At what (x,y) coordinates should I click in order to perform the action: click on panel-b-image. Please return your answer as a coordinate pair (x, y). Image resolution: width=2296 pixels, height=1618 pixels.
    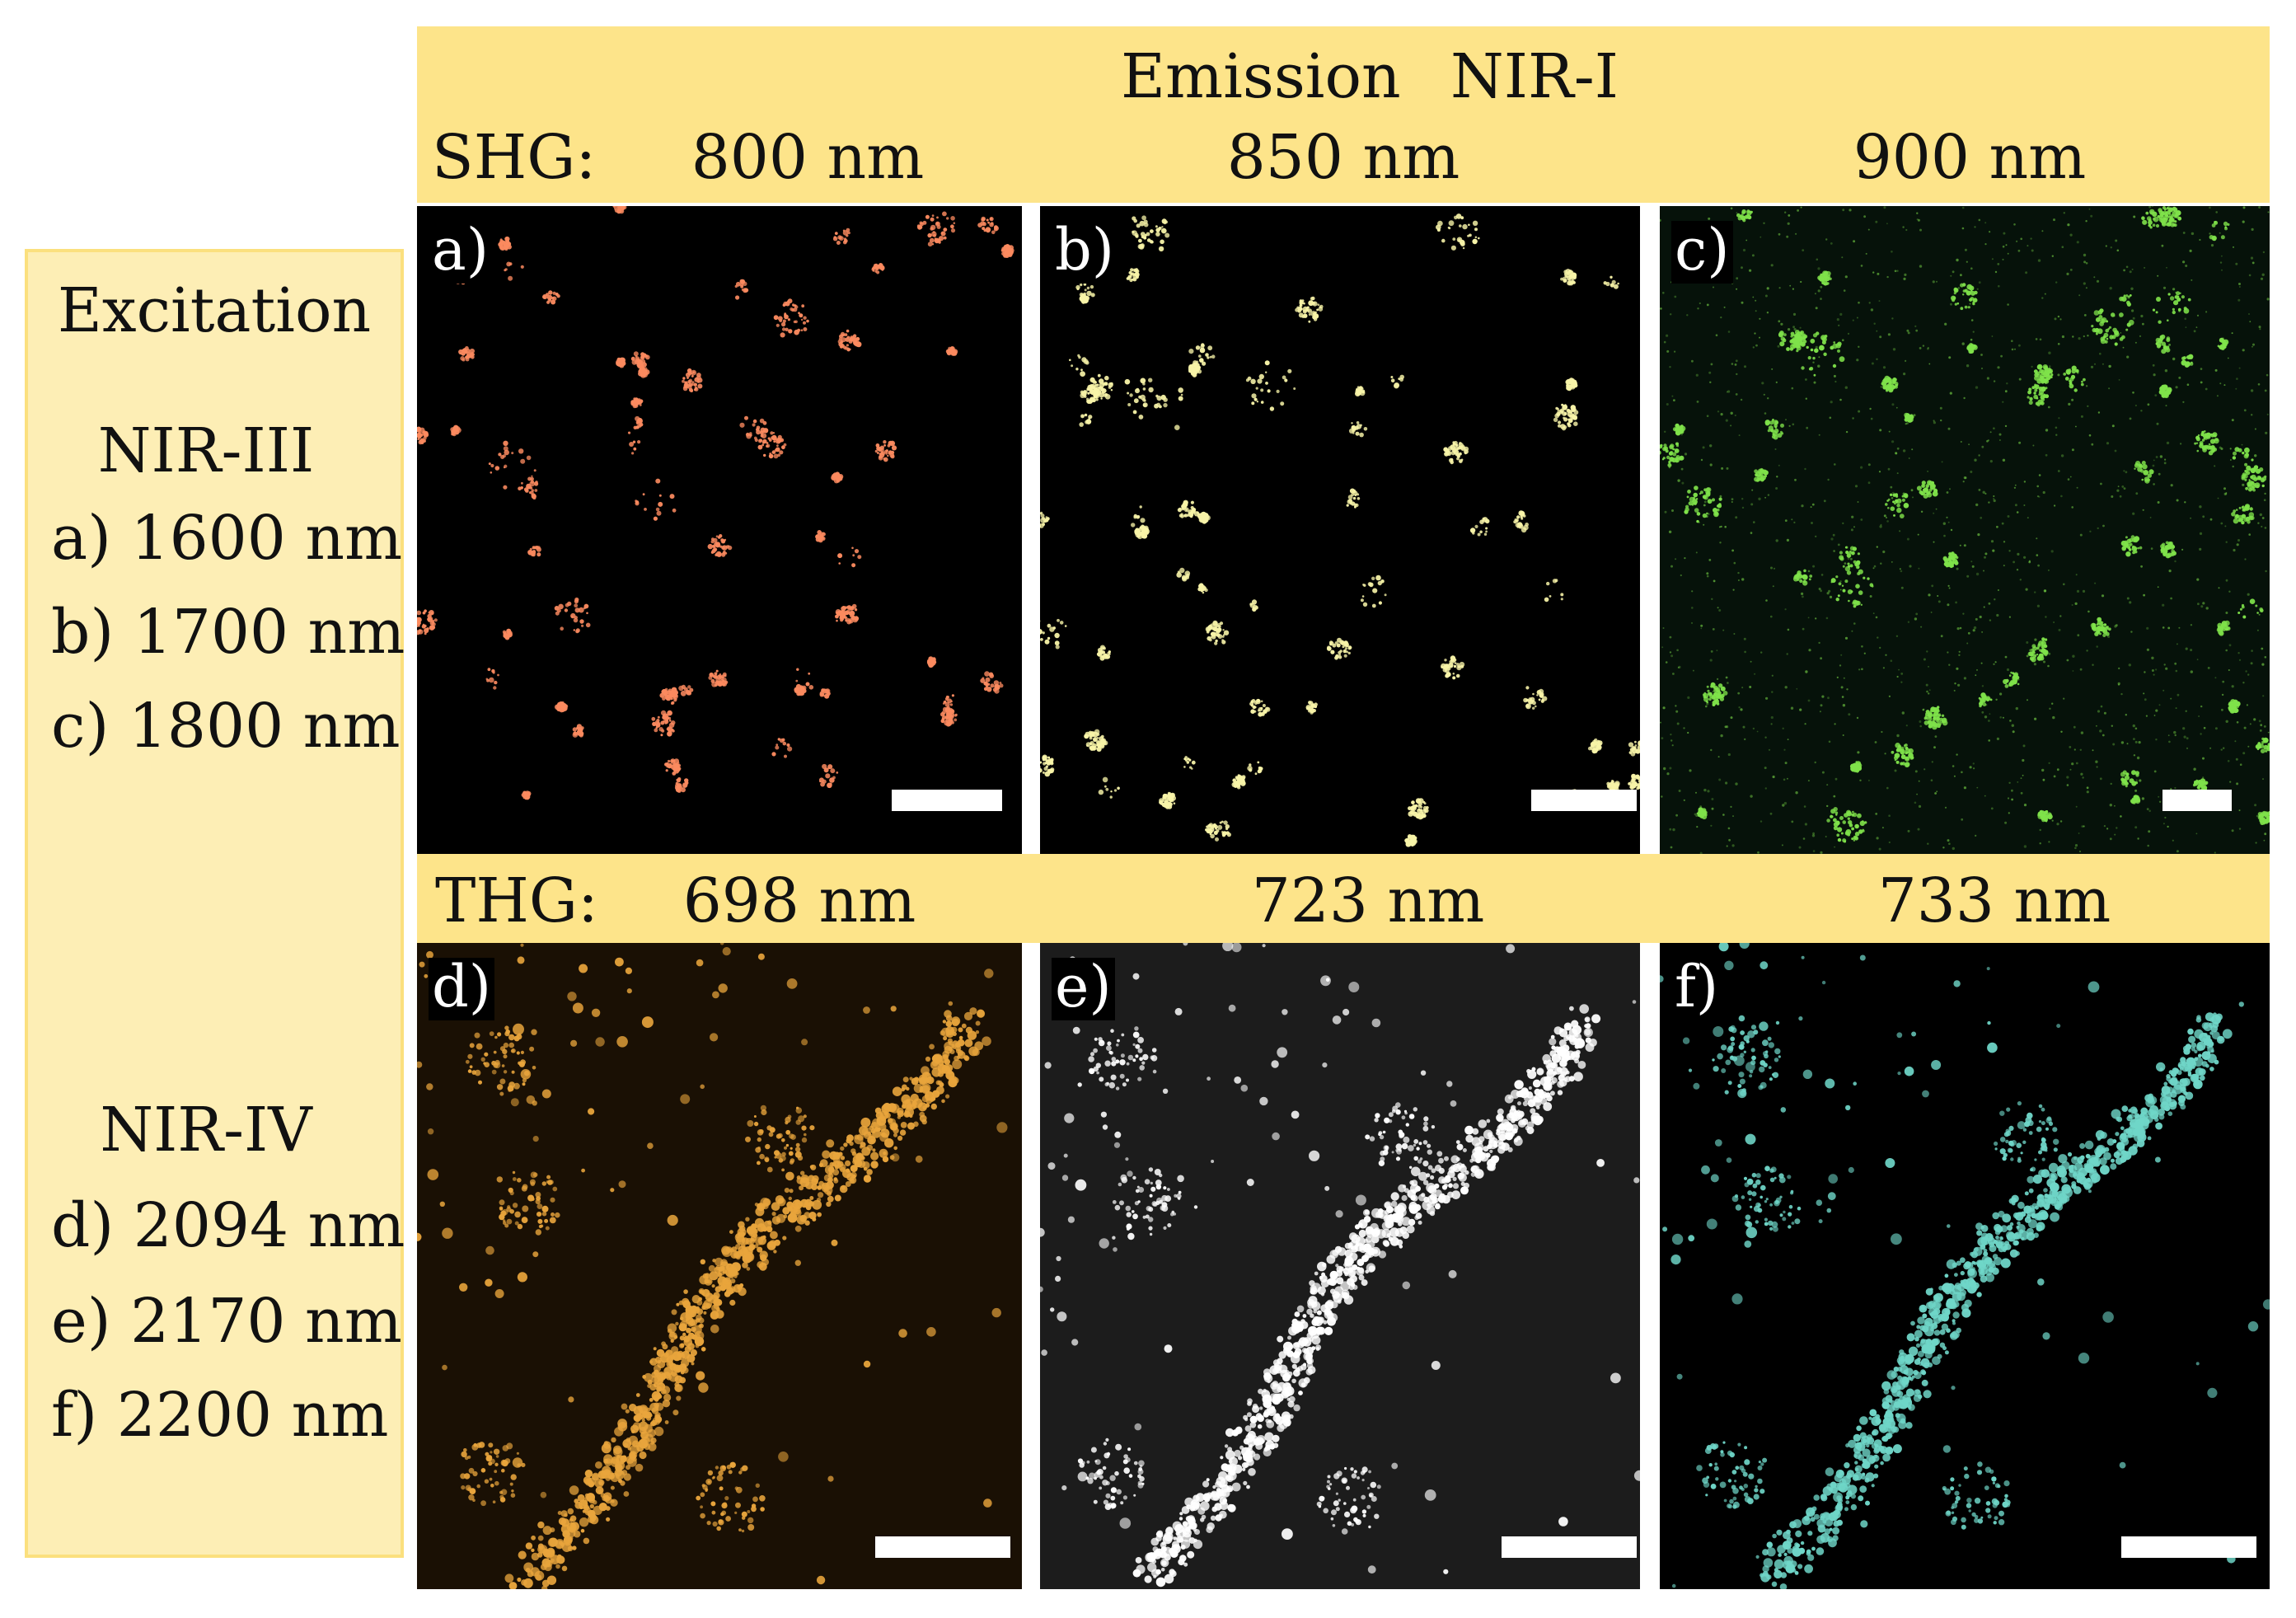
    Looking at the image, I should click on (1340, 530).